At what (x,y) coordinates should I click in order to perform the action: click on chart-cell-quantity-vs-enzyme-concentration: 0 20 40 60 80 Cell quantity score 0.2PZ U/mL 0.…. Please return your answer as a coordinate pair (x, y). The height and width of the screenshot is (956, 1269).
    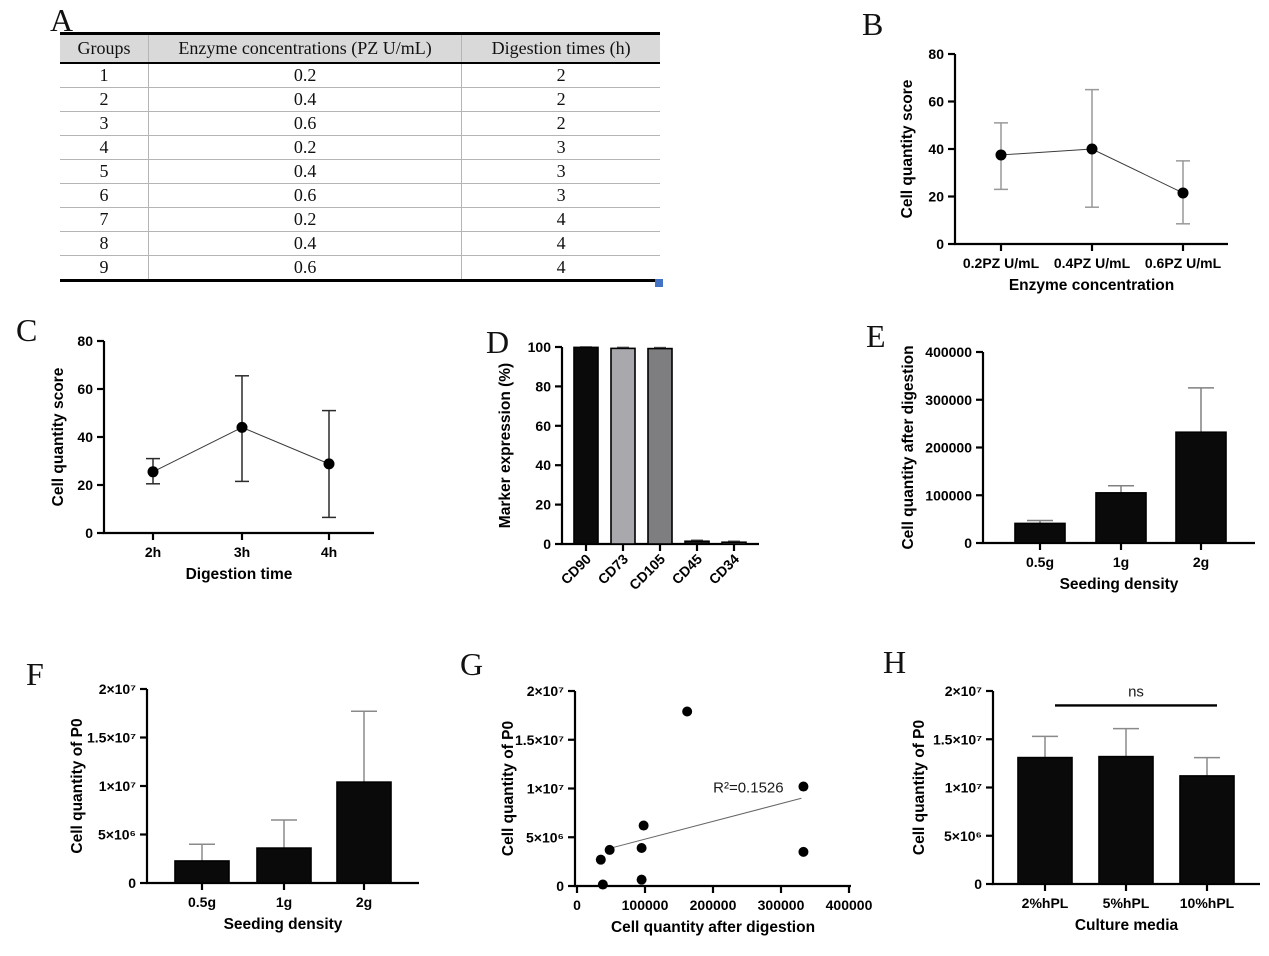
    Looking at the image, I should click on (1063, 170).